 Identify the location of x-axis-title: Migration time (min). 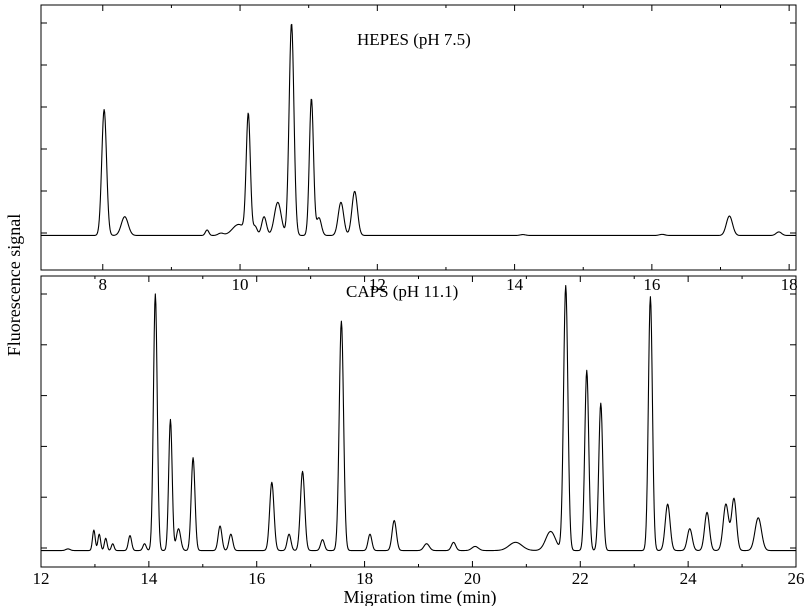
(420, 596).